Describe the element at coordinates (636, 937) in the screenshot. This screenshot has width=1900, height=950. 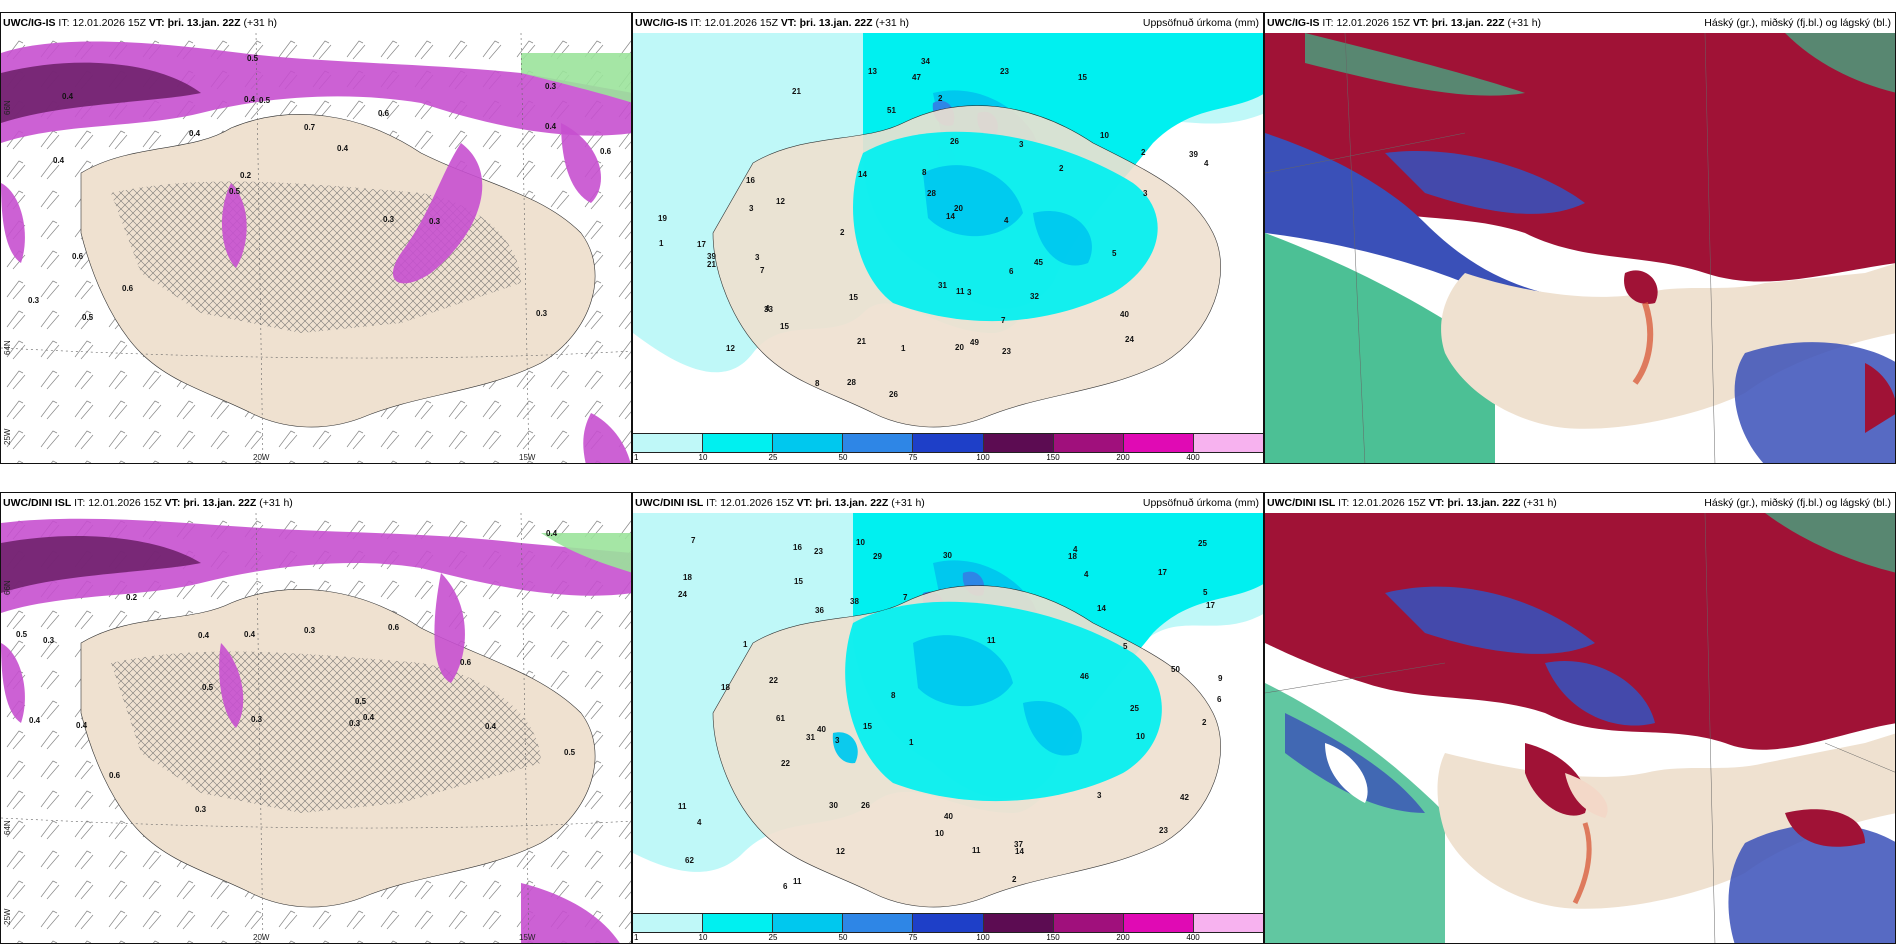
I see `colorbar-tick-label: 1` at that location.